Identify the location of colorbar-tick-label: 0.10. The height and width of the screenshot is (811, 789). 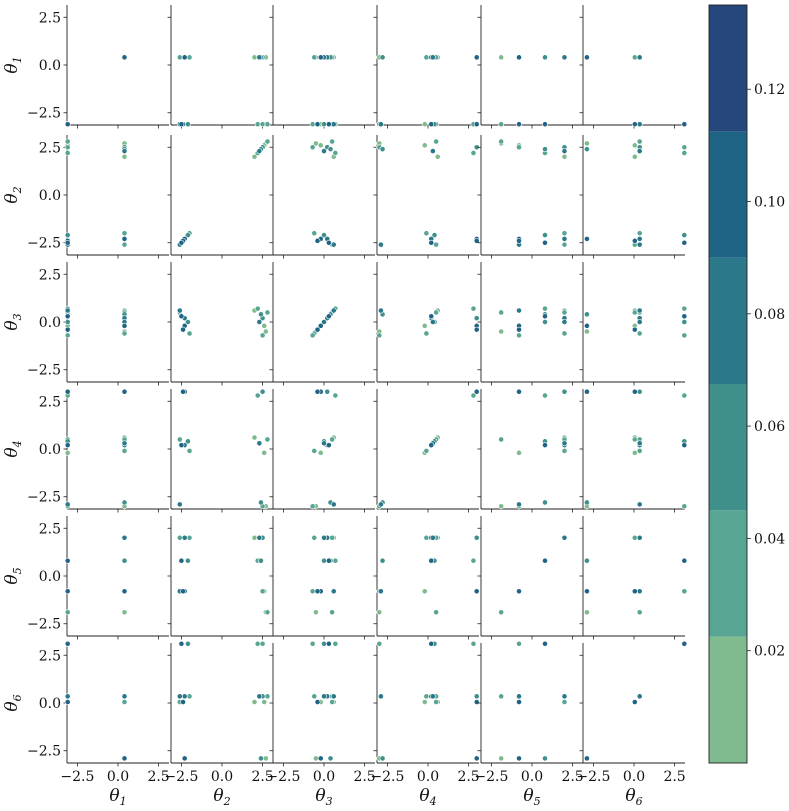
(769, 203).